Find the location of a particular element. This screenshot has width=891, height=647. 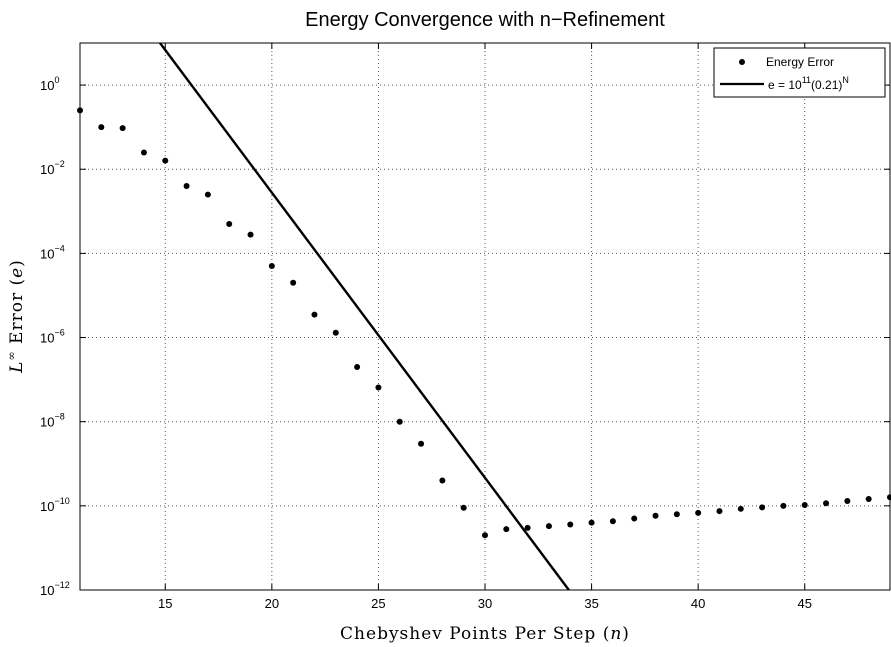

legend-marker-energy-error is located at coordinates (742, 62).